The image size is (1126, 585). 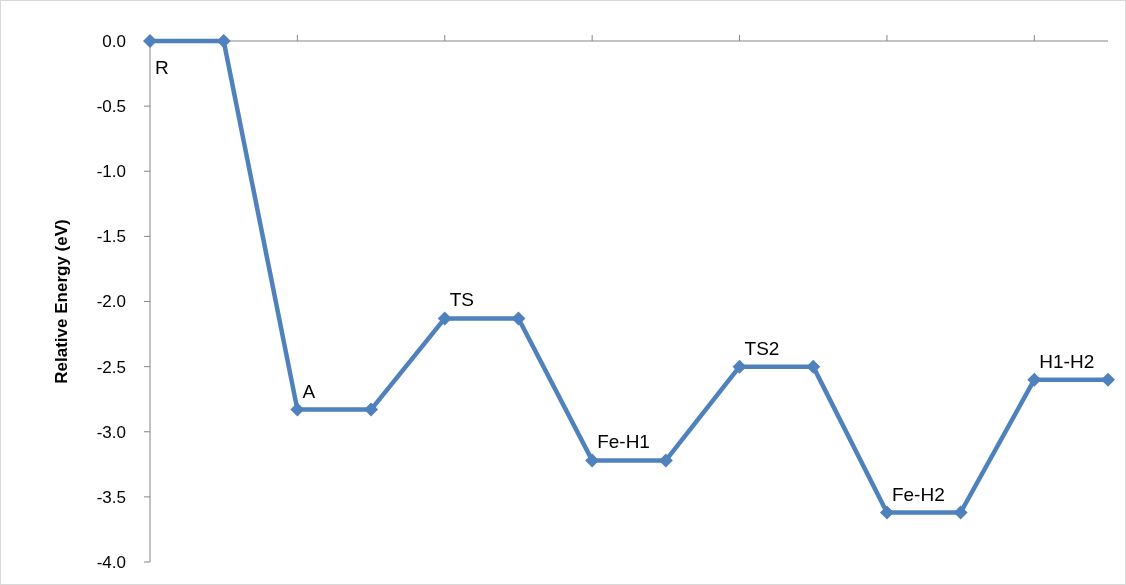 I want to click on y-tick-label: -1.5, so click(x=111, y=237).